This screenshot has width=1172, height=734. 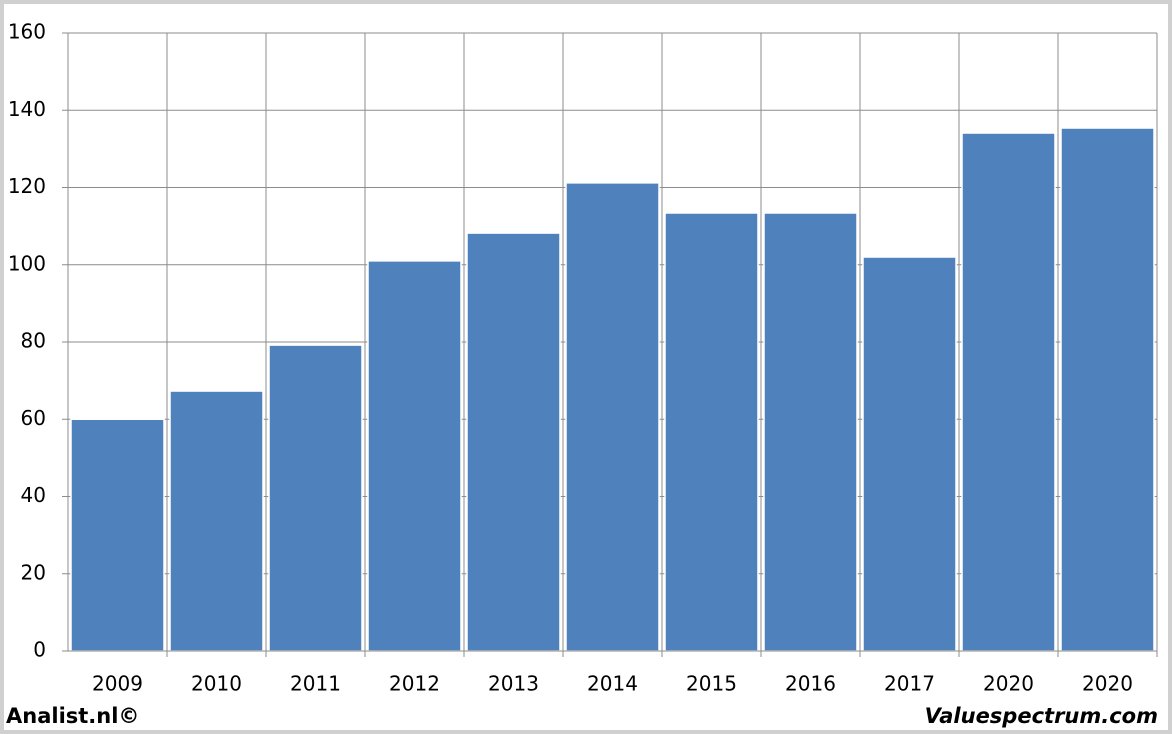 What do you see at coordinates (33, 495) in the screenshot?
I see `y-tick-label: 40` at bounding box center [33, 495].